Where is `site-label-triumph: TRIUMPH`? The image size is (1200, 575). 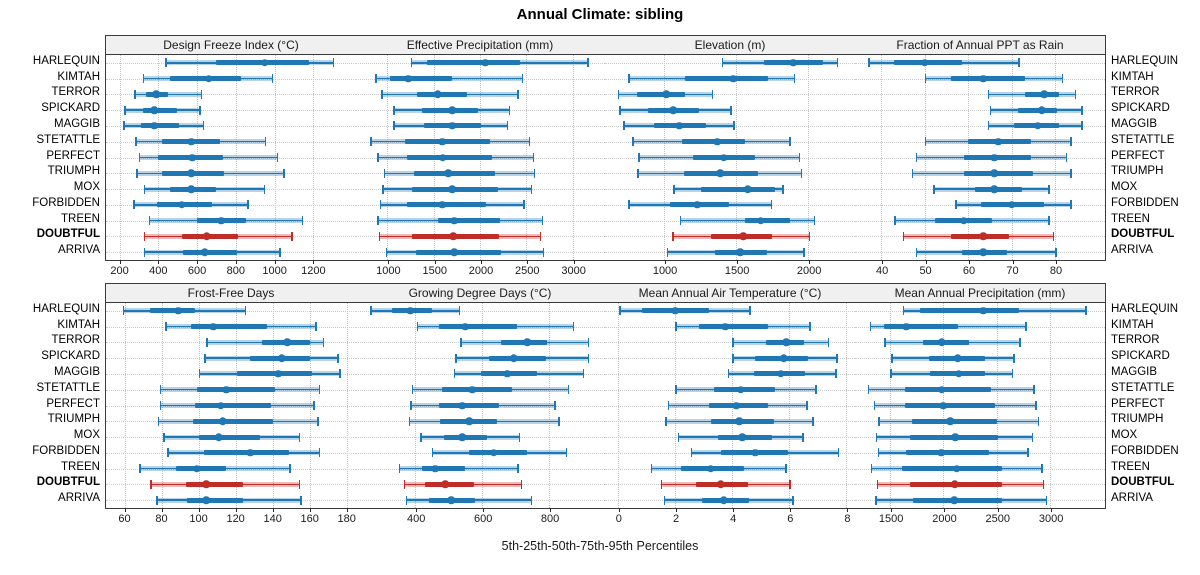
site-label-triumph: TRIUMPH is located at coordinates (1137, 171).